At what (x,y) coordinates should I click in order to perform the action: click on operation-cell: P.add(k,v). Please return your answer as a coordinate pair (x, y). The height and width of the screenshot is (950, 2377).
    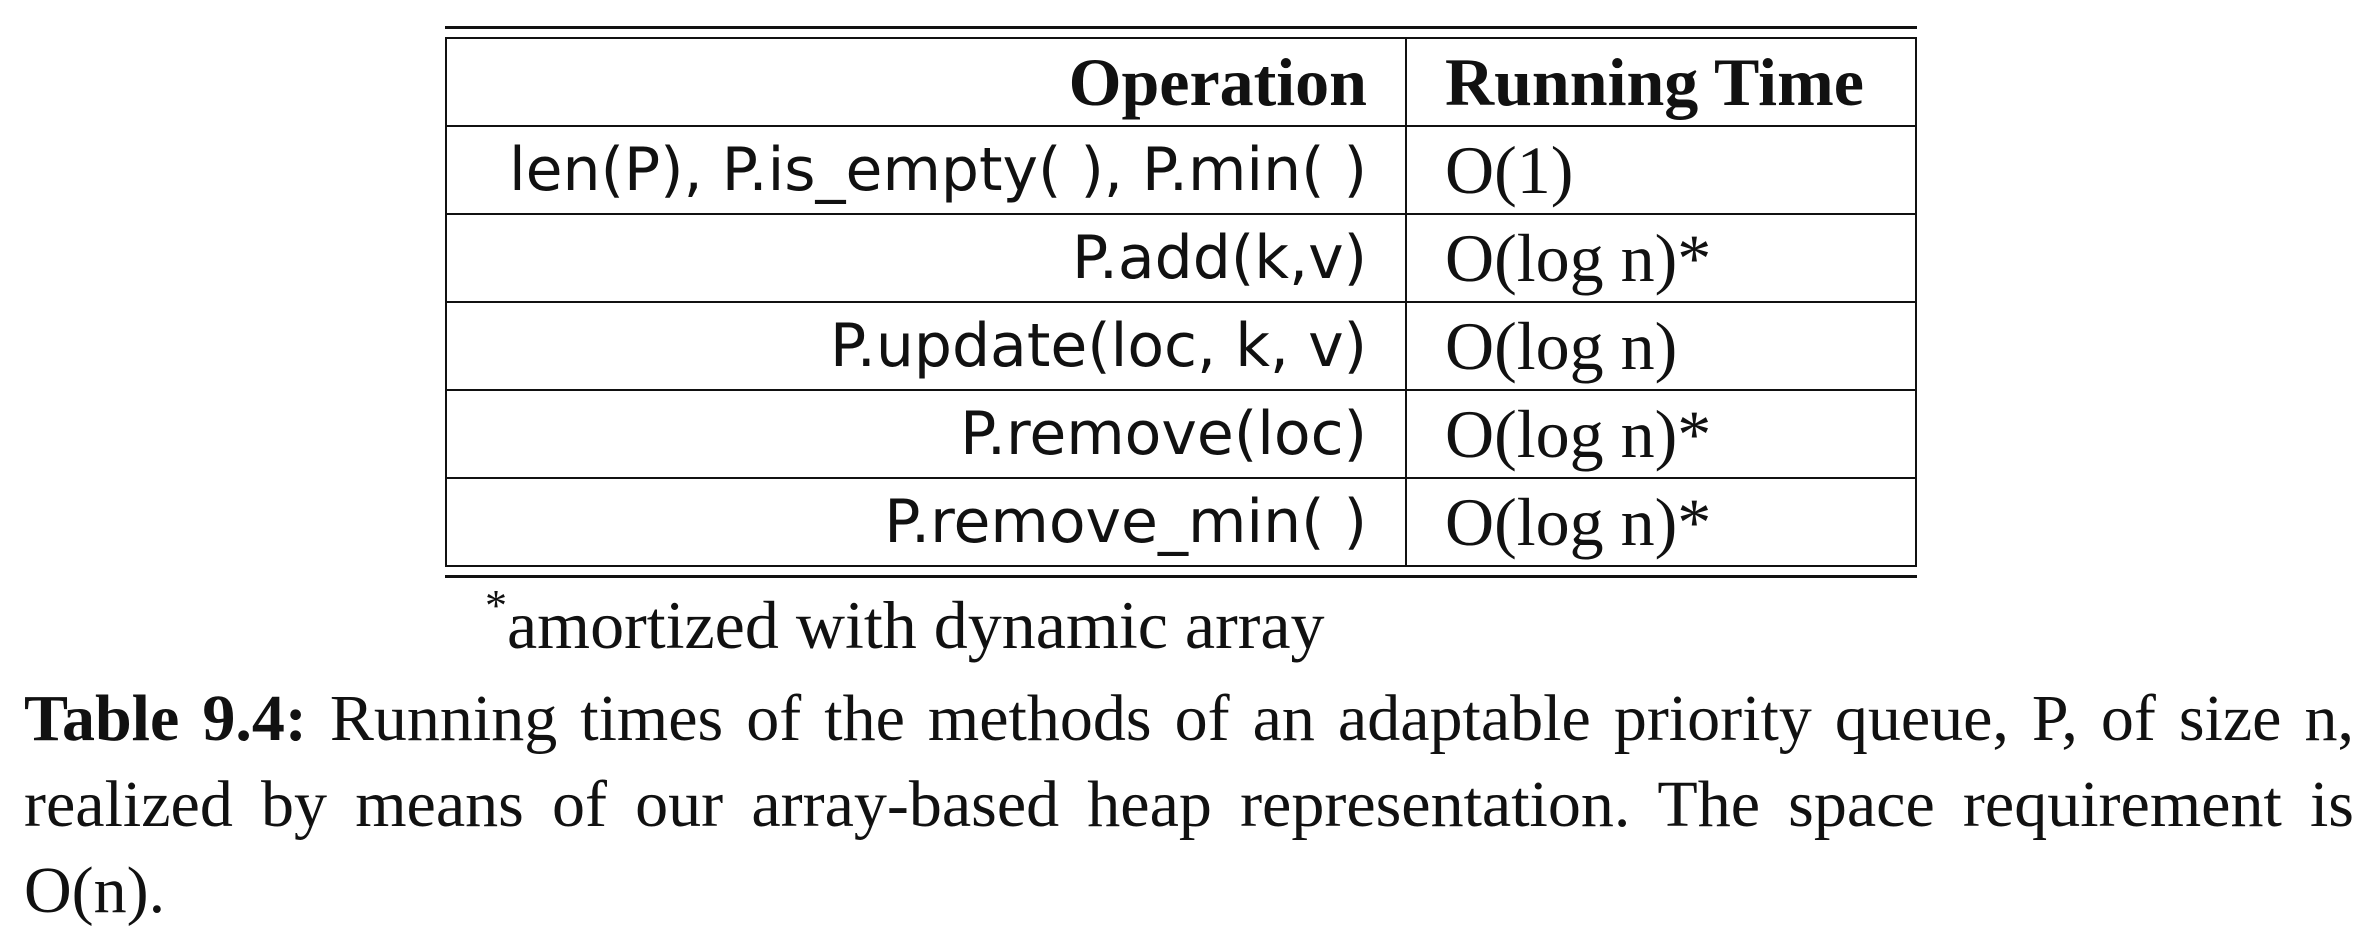
    Looking at the image, I should click on (926, 258).